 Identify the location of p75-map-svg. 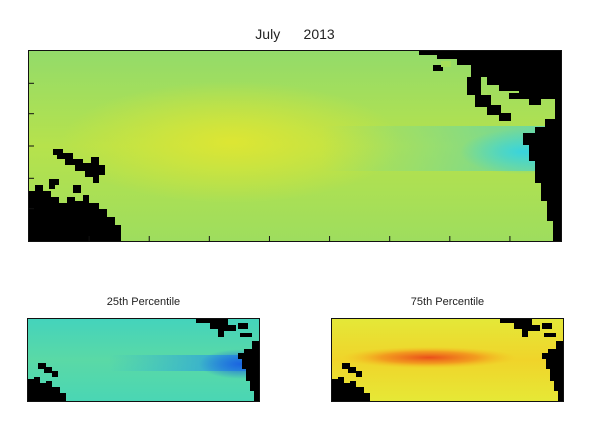
(447, 360).